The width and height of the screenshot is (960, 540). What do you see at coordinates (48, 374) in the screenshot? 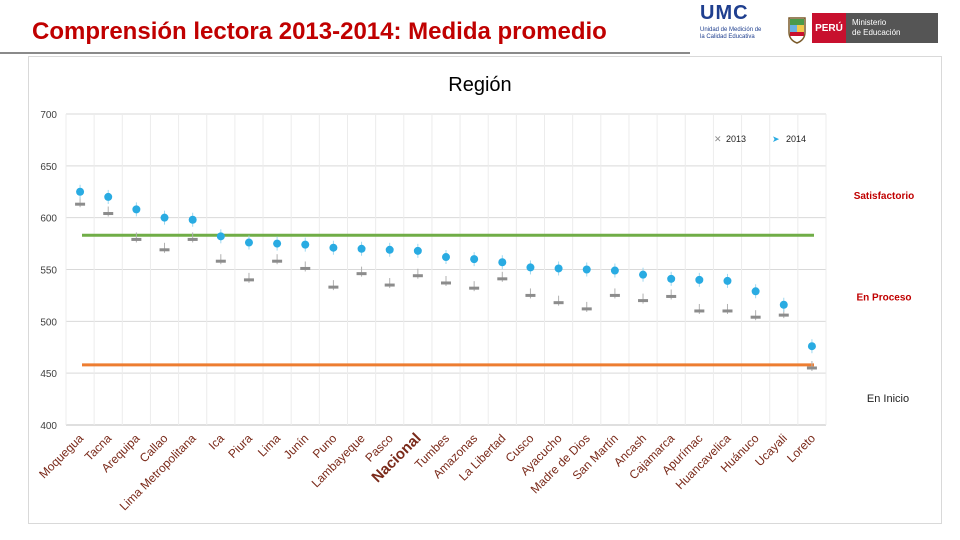
I see `y-tick-label: 450` at bounding box center [48, 374].